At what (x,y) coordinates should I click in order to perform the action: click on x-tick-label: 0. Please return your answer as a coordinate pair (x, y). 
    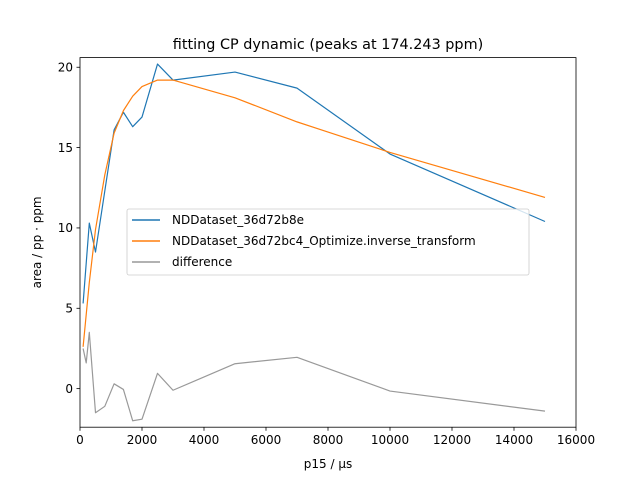
    Looking at the image, I should click on (80, 440).